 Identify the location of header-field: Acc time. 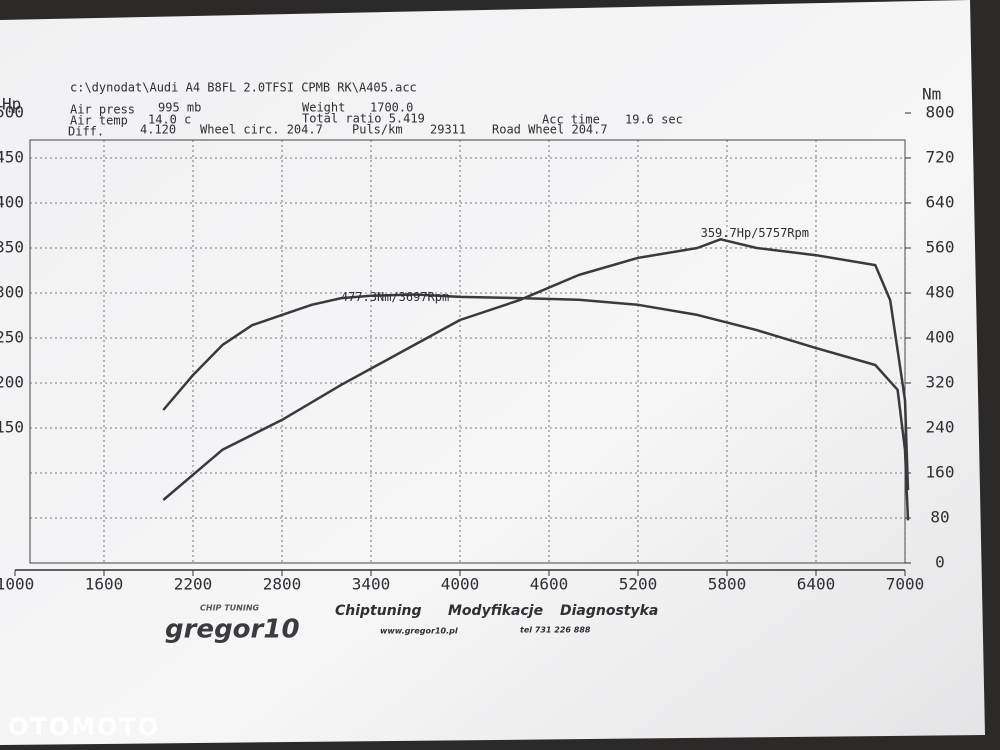
(571, 120).